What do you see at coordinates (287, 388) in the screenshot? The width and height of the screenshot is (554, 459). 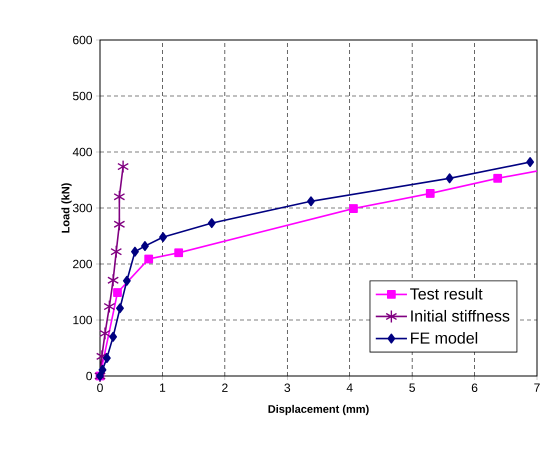 I see `x-tick-label: 3` at bounding box center [287, 388].